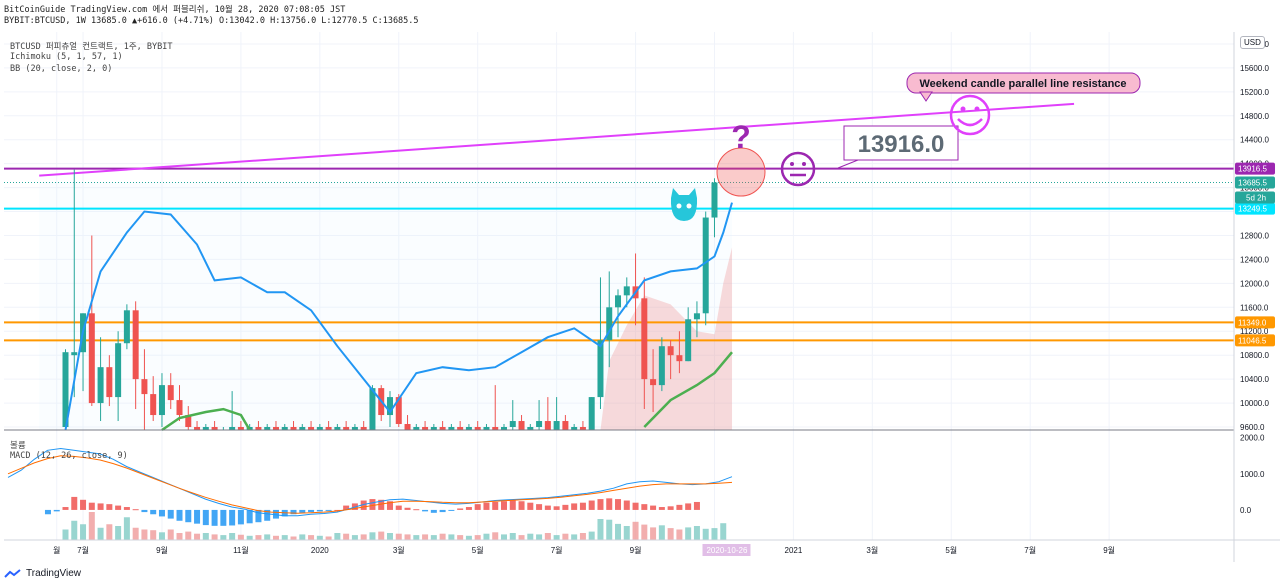 The image size is (1280, 588). What do you see at coordinates (18, 446) in the screenshot?
I see `legend-volume: 볼륨` at bounding box center [18, 446].